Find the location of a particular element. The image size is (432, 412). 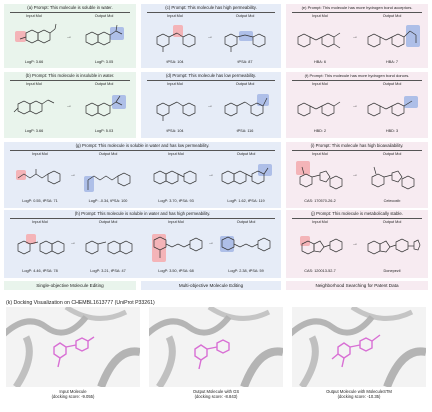

output-value: LogP: 5.03 is located at coordinates (104, 131).